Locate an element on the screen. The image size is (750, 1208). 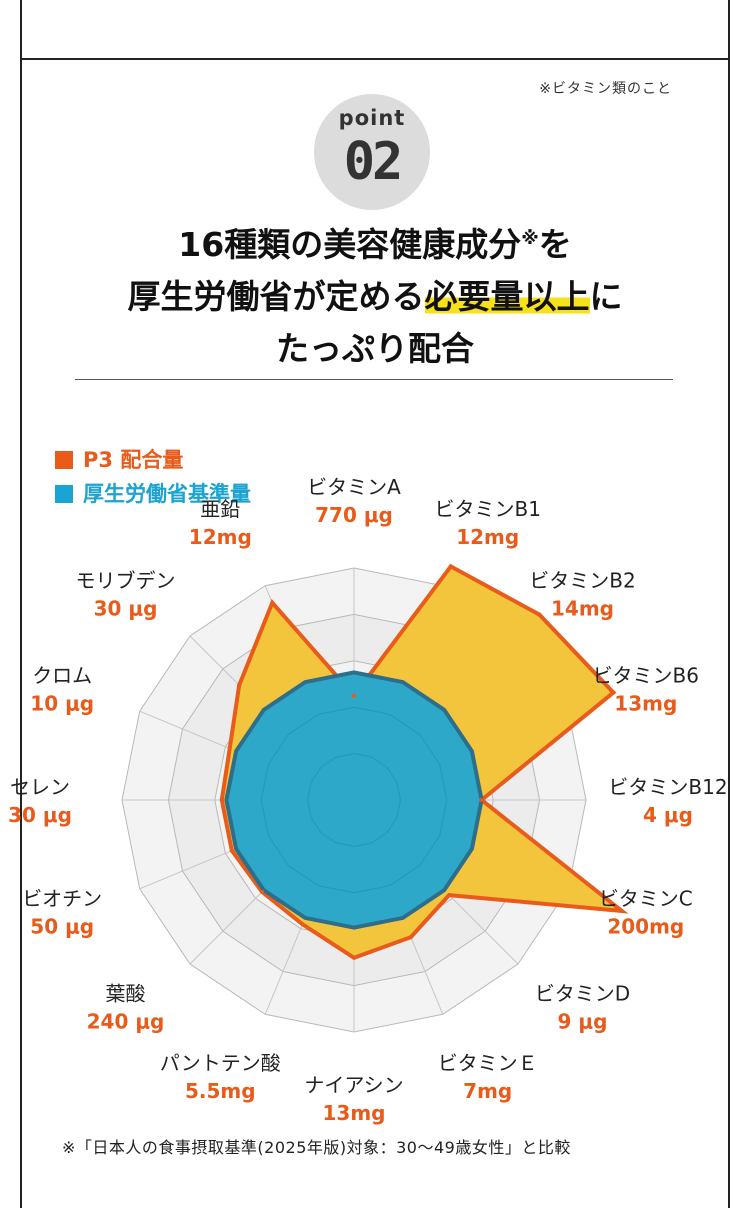
headline-superscript: ※ is located at coordinates (530, 238).